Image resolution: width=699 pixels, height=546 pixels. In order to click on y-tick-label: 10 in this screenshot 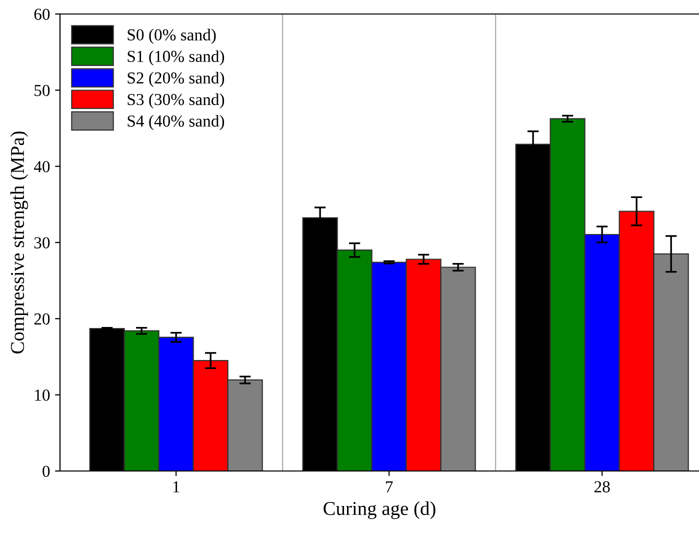, I will do `click(42, 395)`.